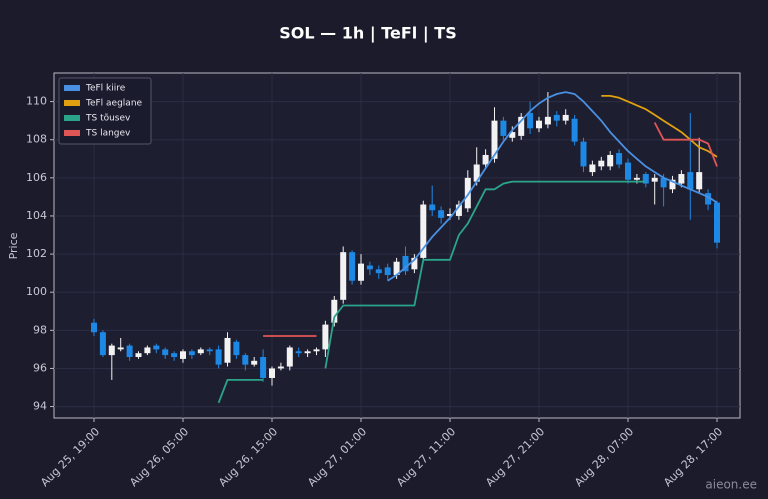 The height and width of the screenshot is (499, 768). What do you see at coordinates (36, 291) in the screenshot?
I see `y-tick-label: 100` at bounding box center [36, 291].